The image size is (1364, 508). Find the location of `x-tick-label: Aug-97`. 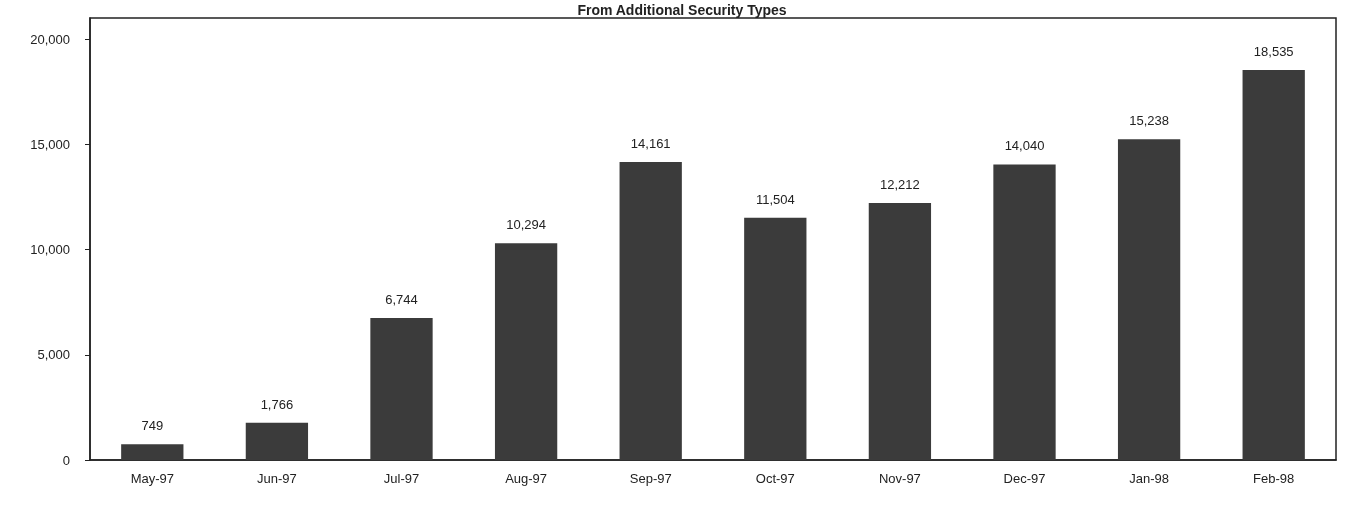

x-tick-label: Aug-97 is located at coordinates (526, 478).